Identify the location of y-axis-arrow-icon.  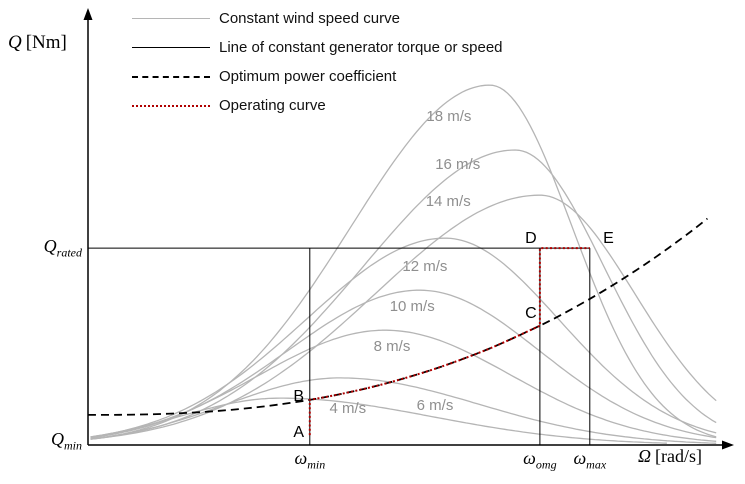
(88, 14).